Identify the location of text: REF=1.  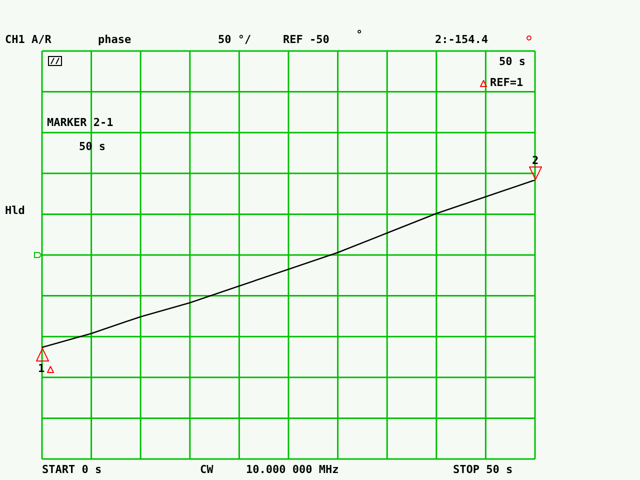
(507, 82).